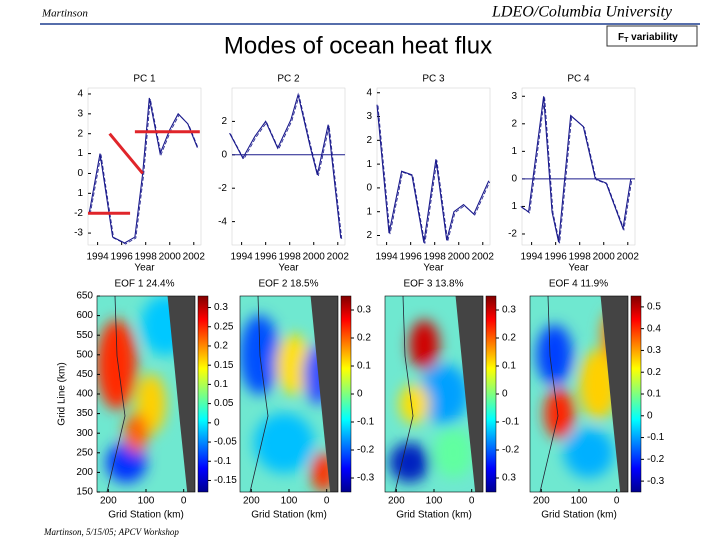 The image size is (720, 540). I want to click on colorbar-tick-label: 0.4, so click(654, 328).